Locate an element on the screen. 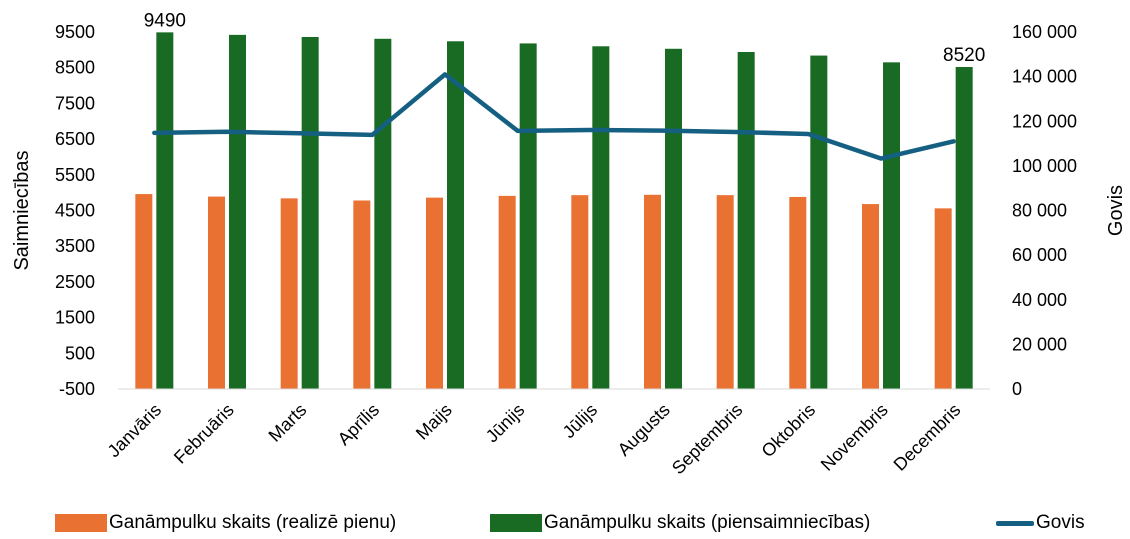  line-series is located at coordinates (554, 116).